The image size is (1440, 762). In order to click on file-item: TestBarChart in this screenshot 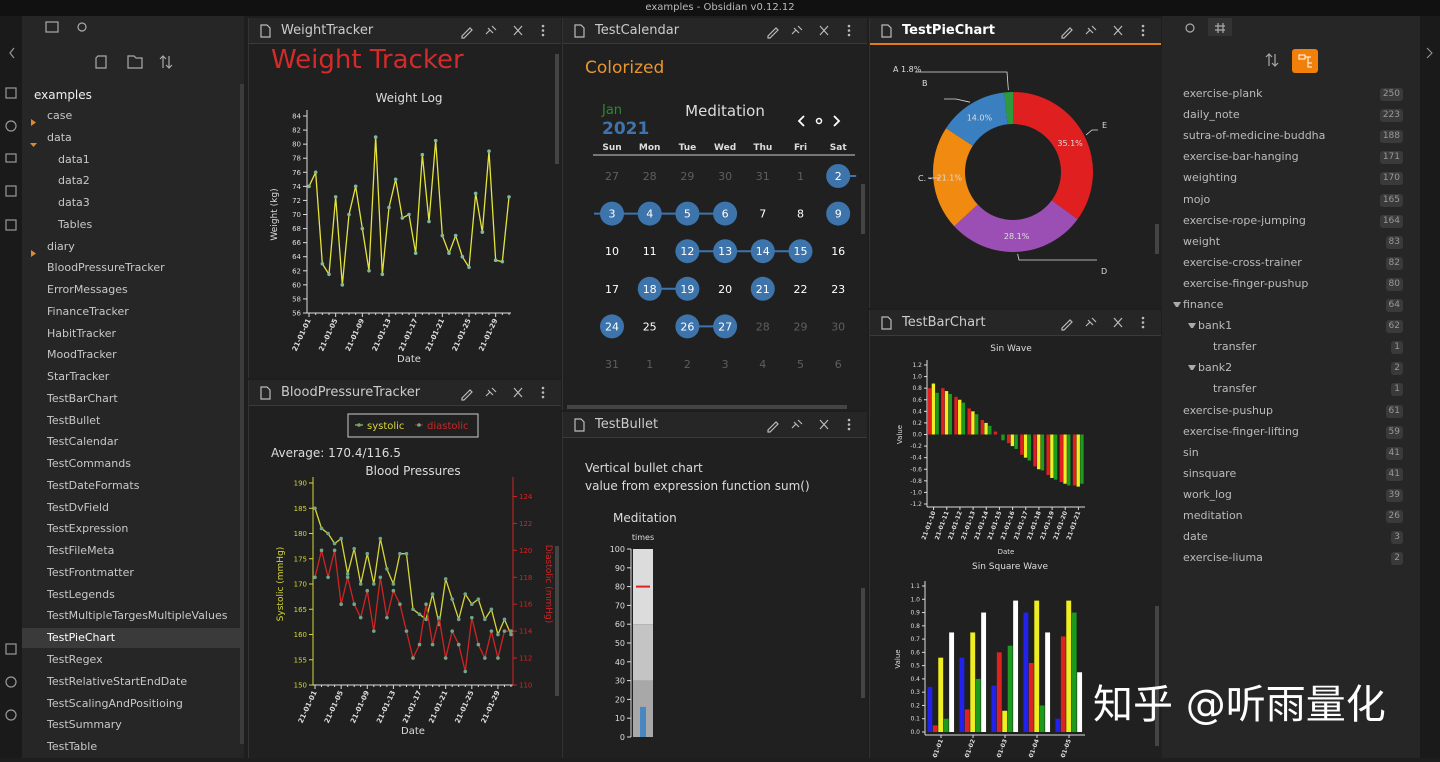, I will do `click(82, 398)`.